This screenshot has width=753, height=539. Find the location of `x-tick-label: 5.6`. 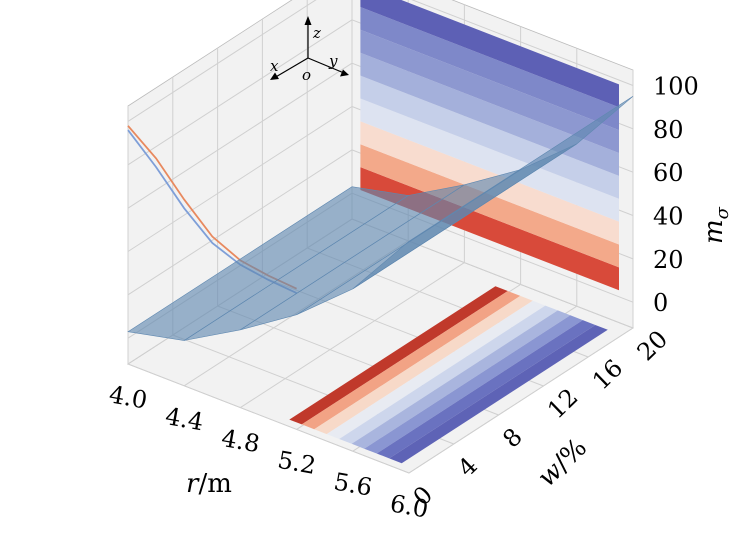

x-tick-label: 5.6 is located at coordinates (353, 485).